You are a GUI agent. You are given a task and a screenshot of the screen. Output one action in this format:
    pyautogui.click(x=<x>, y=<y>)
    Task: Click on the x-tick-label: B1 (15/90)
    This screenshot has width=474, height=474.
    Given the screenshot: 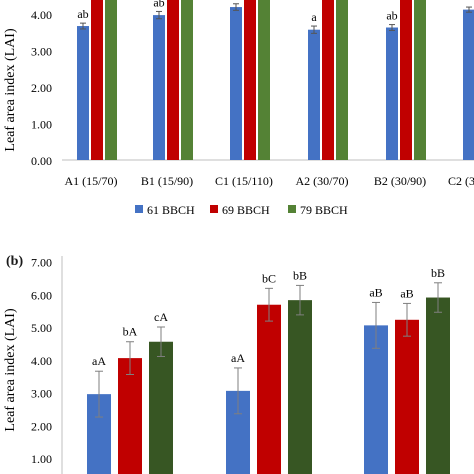 What is the action you would take?
    pyautogui.click(x=167, y=181)
    